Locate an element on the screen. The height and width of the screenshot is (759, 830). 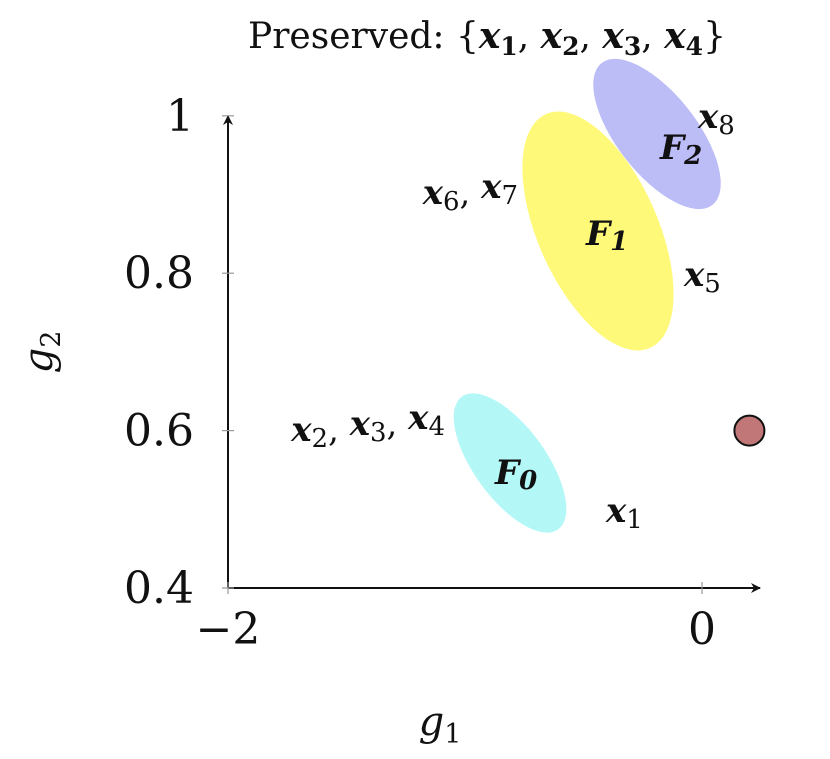
x-tick-label: 0 is located at coordinates (702, 629).